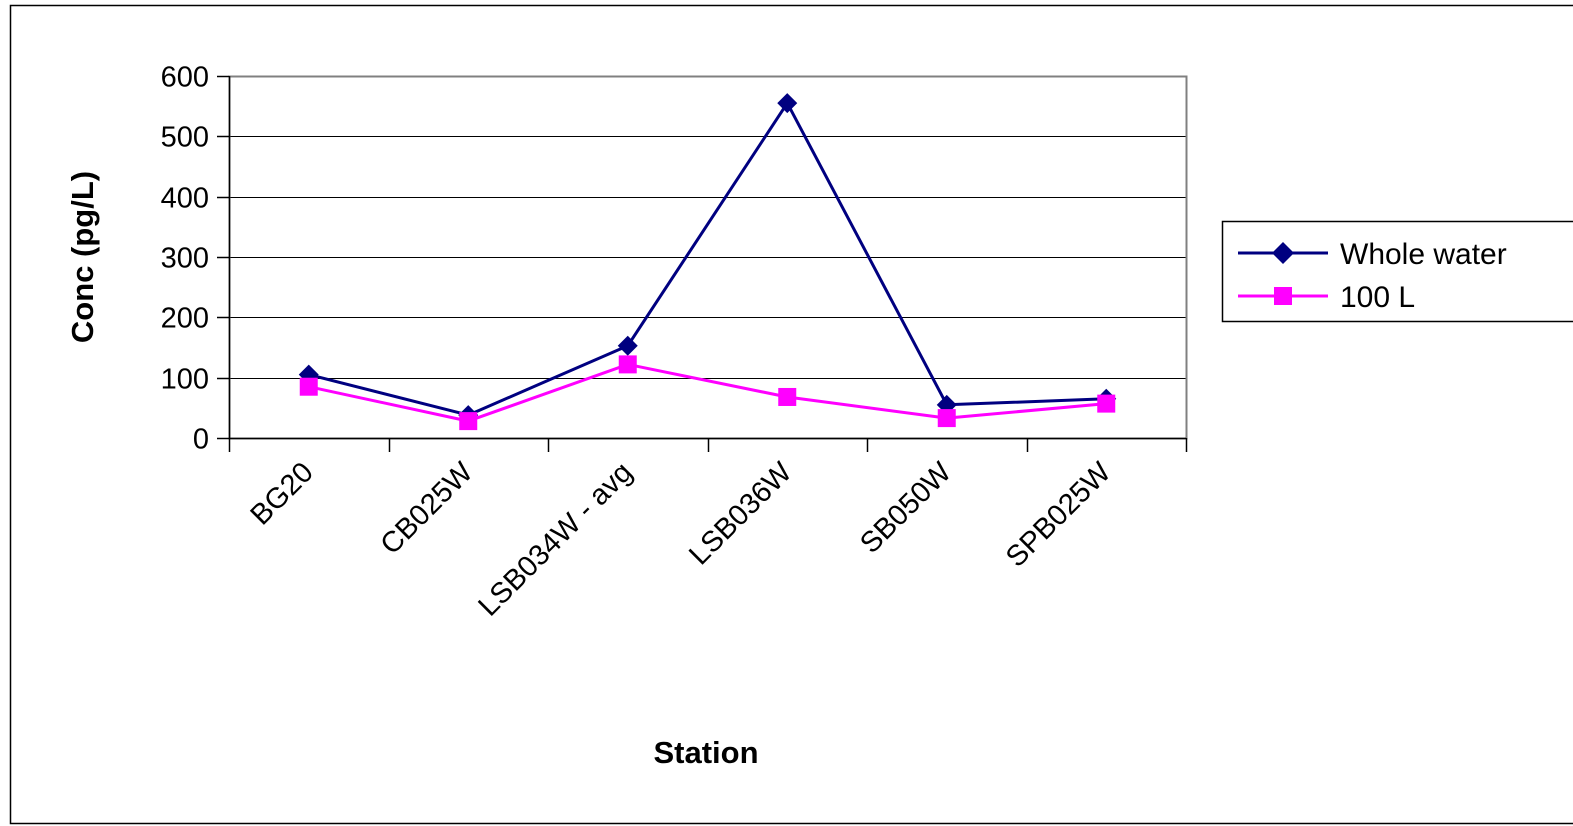 Image resolution: width=1573 pixels, height=826 pixels. What do you see at coordinates (185, 138) in the screenshot?
I see `y-tick-label: 500` at bounding box center [185, 138].